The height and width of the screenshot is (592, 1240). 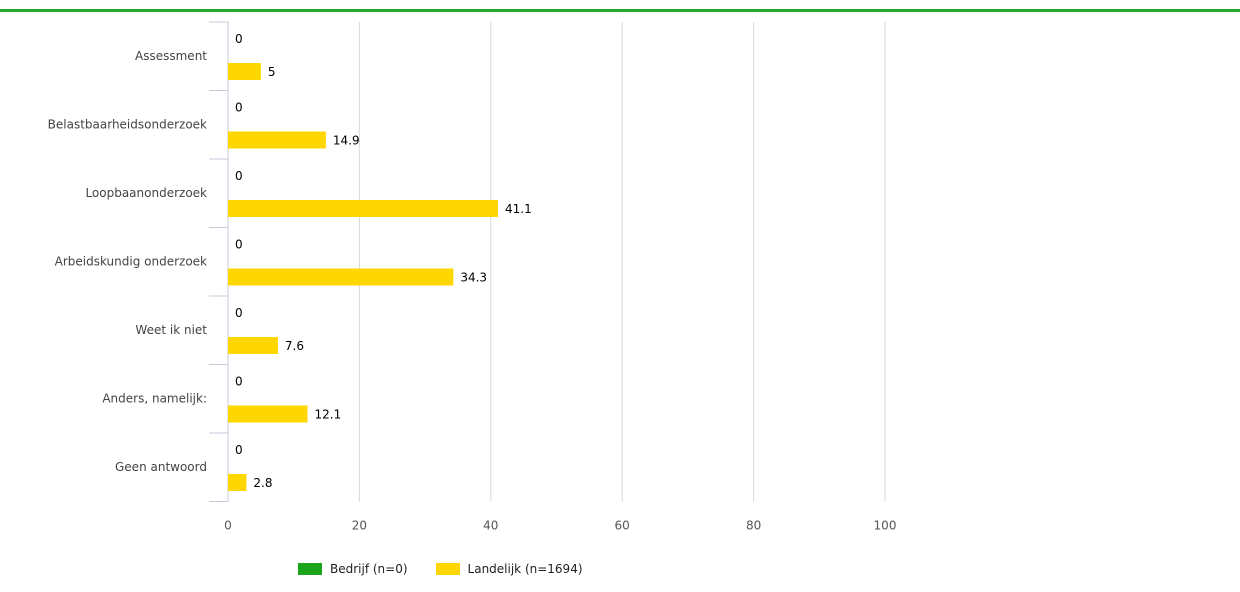 I want to click on category-label: Anders, namelijk:, so click(x=154, y=399).